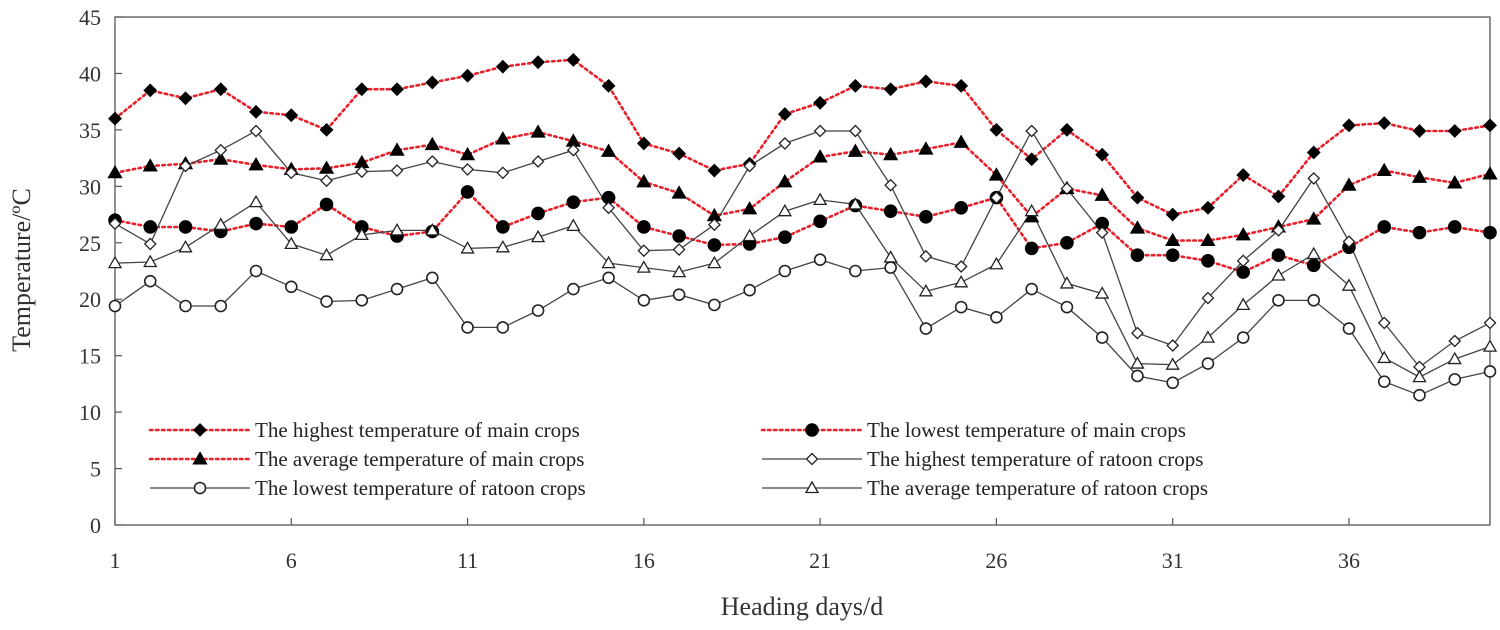  What do you see at coordinates (90, 186) in the screenshot?
I see `y-tick-label: 30` at bounding box center [90, 186].